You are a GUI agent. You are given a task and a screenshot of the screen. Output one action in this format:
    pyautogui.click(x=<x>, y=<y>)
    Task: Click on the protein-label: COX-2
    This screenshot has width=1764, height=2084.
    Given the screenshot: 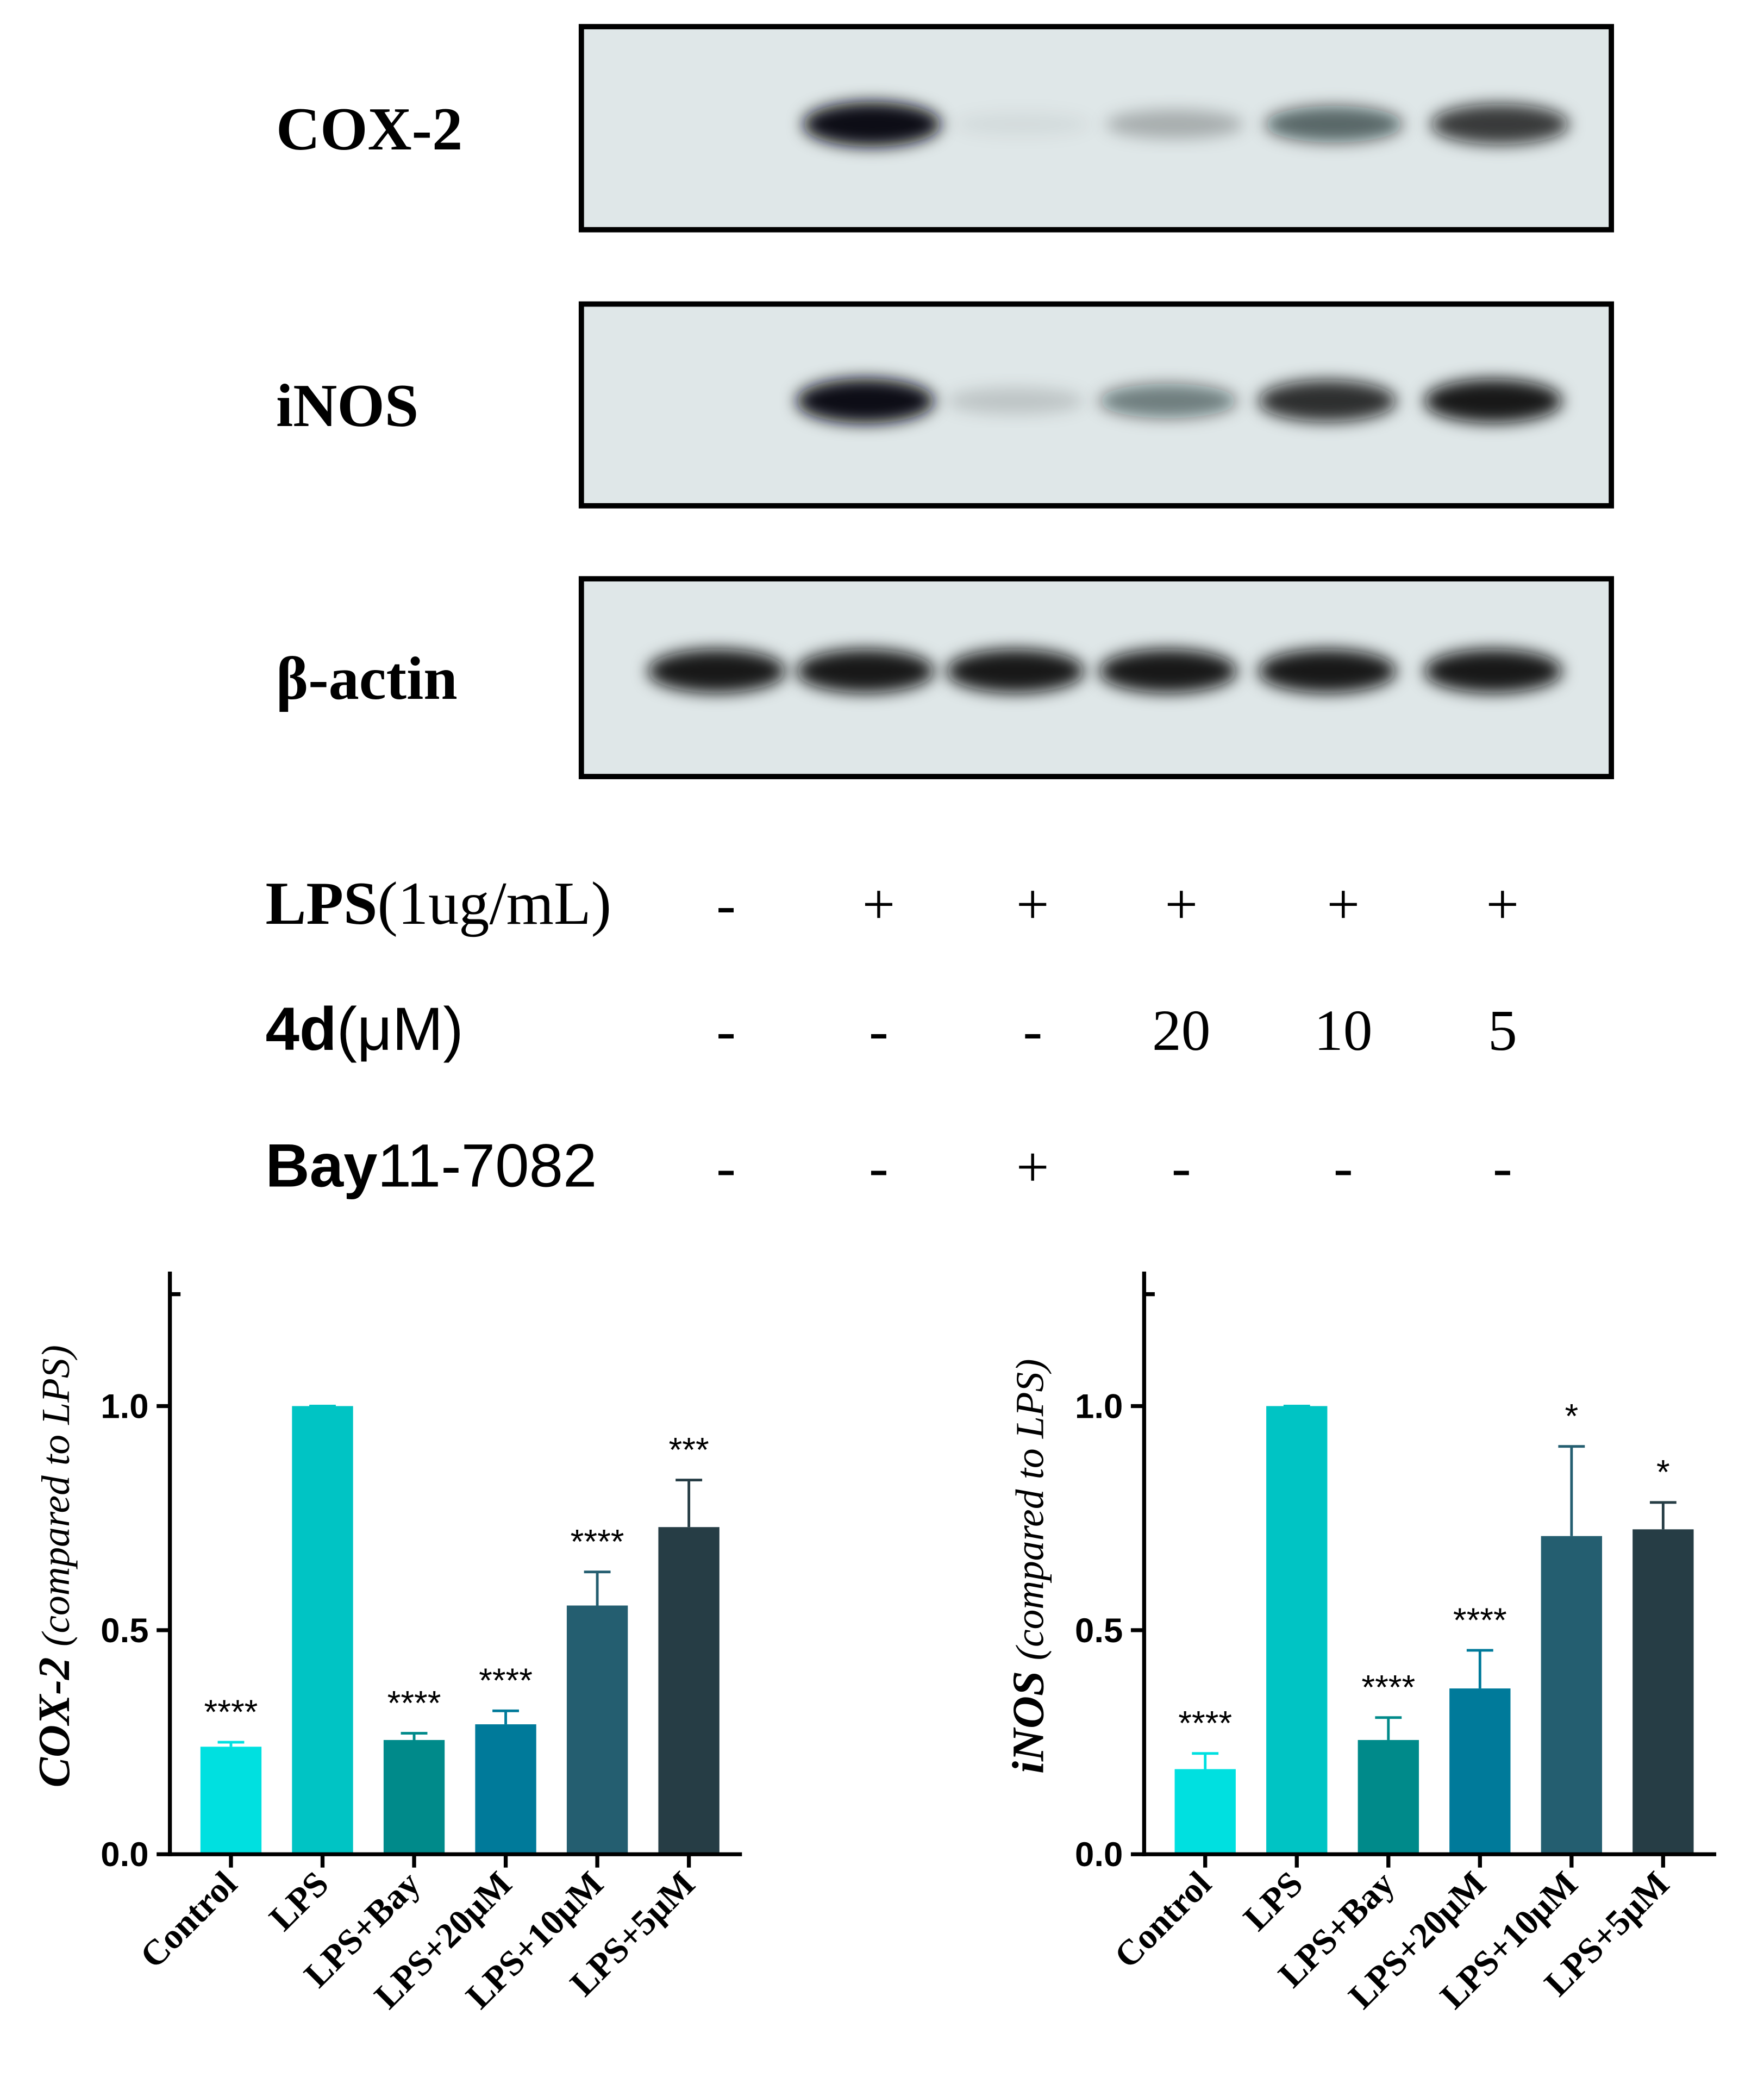 What is the action you would take?
    pyautogui.click(x=369, y=129)
    